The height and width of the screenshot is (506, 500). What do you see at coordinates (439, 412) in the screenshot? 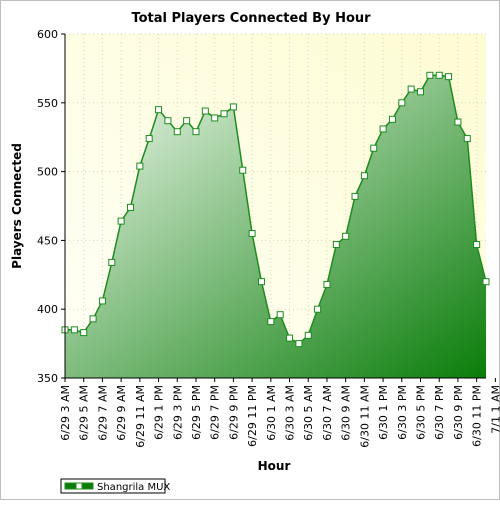
I see `x-tick-label: 6/30 7 PM` at bounding box center [439, 412].